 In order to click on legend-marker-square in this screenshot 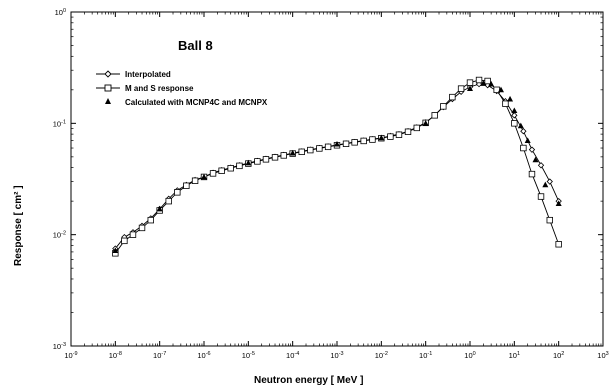, I will do `click(108, 88)`.